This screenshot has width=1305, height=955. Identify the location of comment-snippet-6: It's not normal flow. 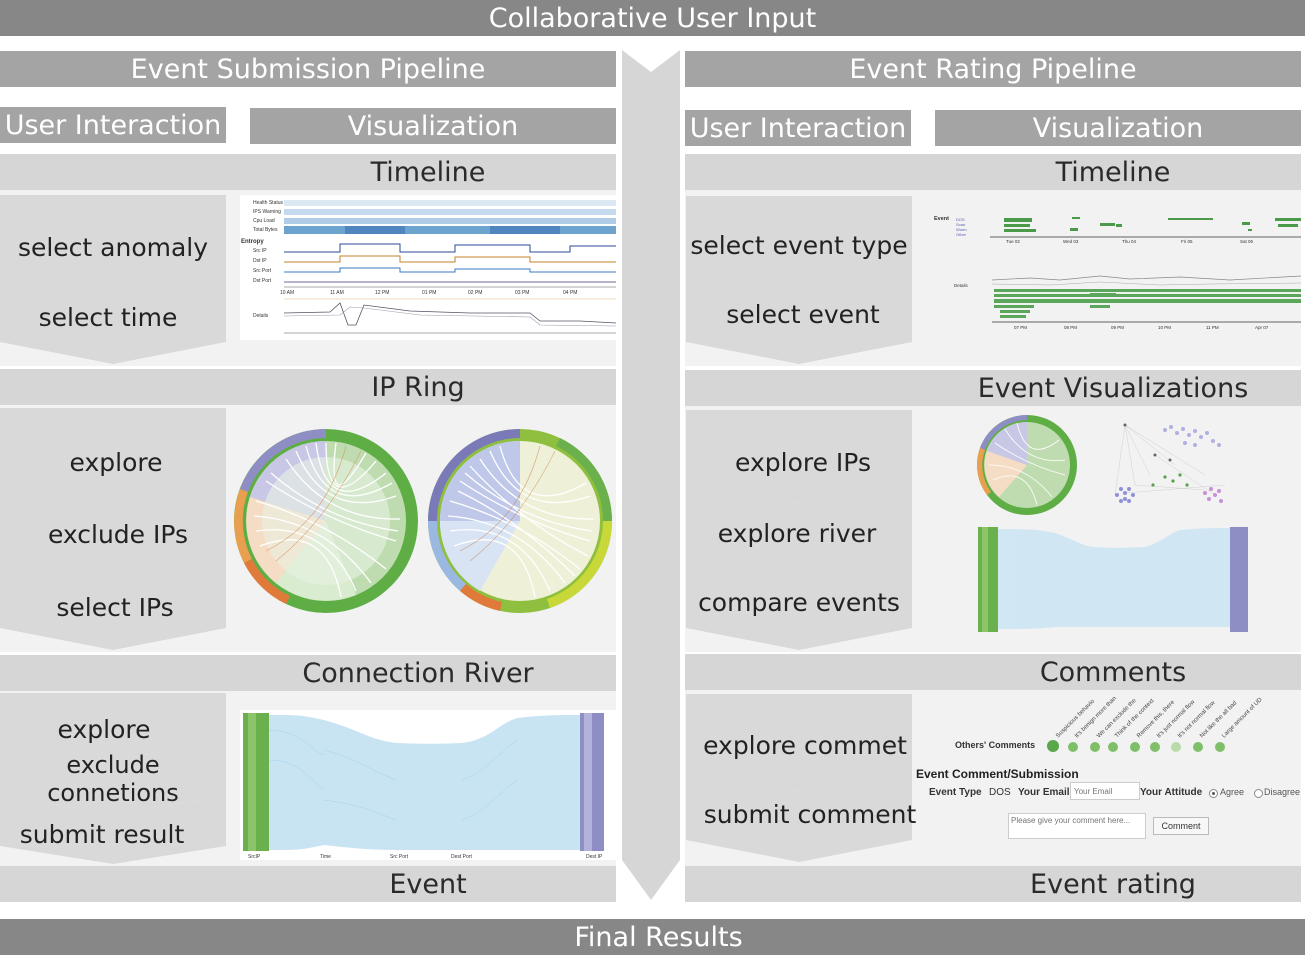
(1197, 719).